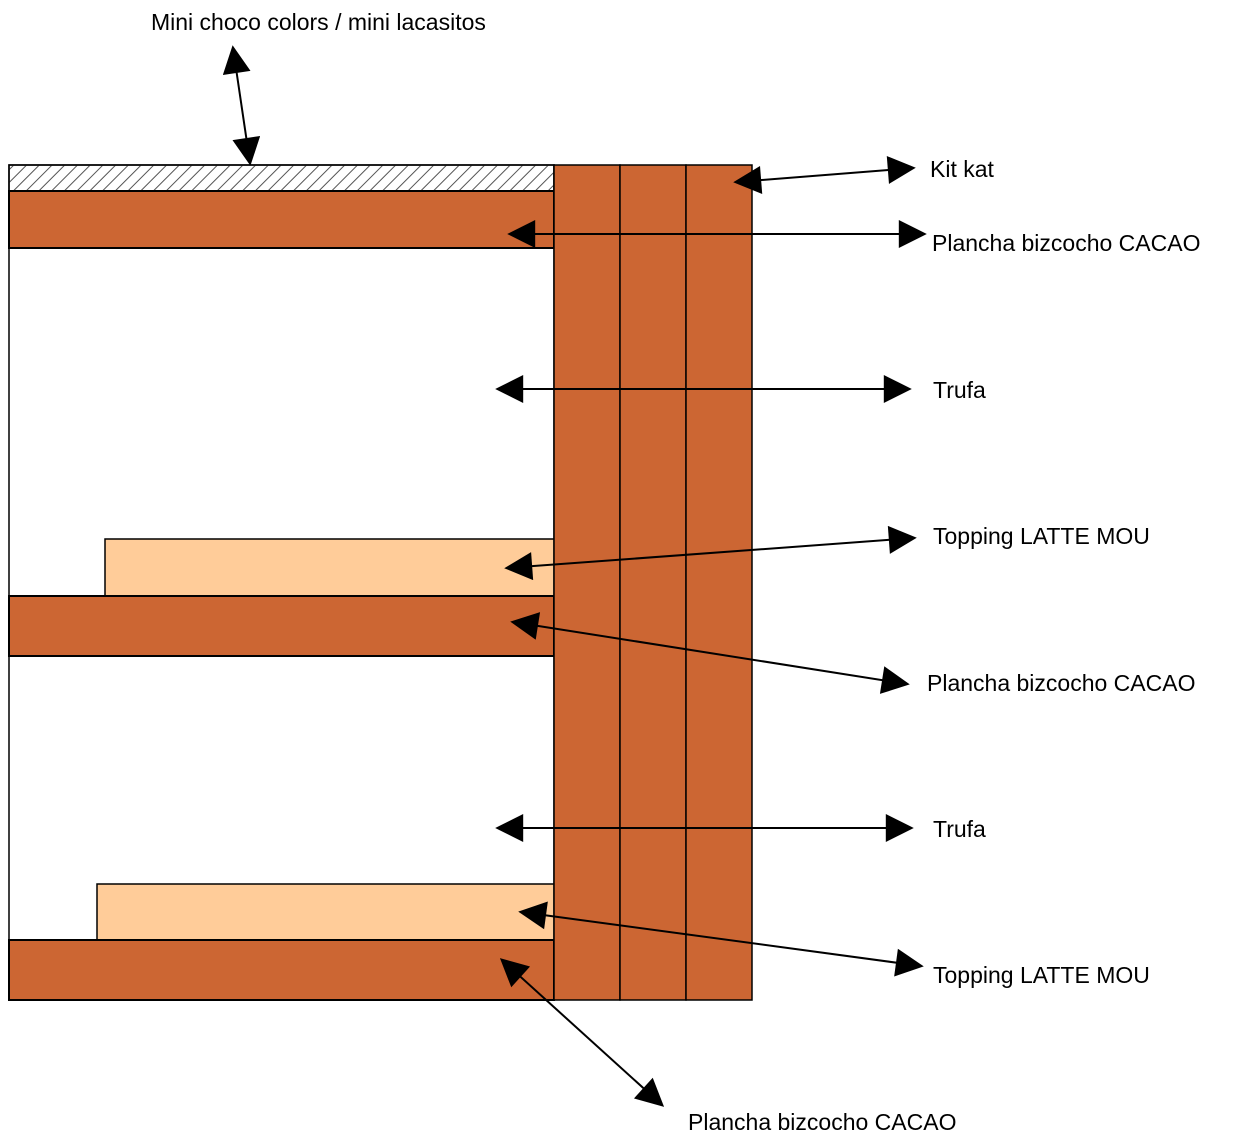 The image size is (1237, 1138). I want to click on arrow-topping-upper, so click(710, 553).